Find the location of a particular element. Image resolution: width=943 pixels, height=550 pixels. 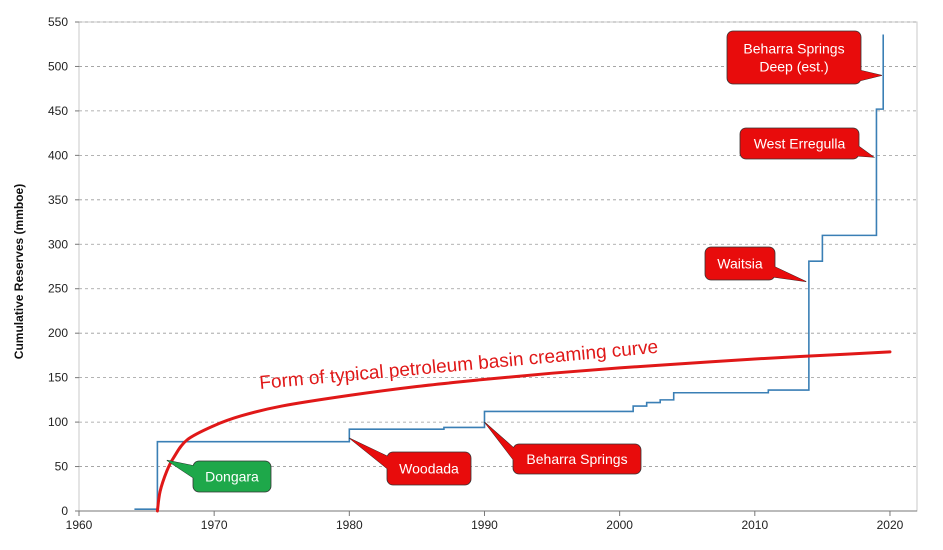

x-tick-label: 1960 is located at coordinates (79, 525).